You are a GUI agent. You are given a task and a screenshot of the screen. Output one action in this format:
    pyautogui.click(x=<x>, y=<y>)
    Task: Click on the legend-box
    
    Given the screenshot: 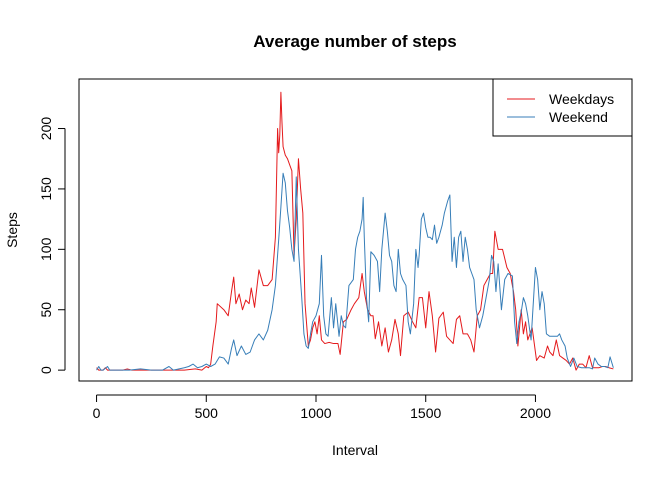 What is the action you would take?
    pyautogui.click(x=562, y=107)
    